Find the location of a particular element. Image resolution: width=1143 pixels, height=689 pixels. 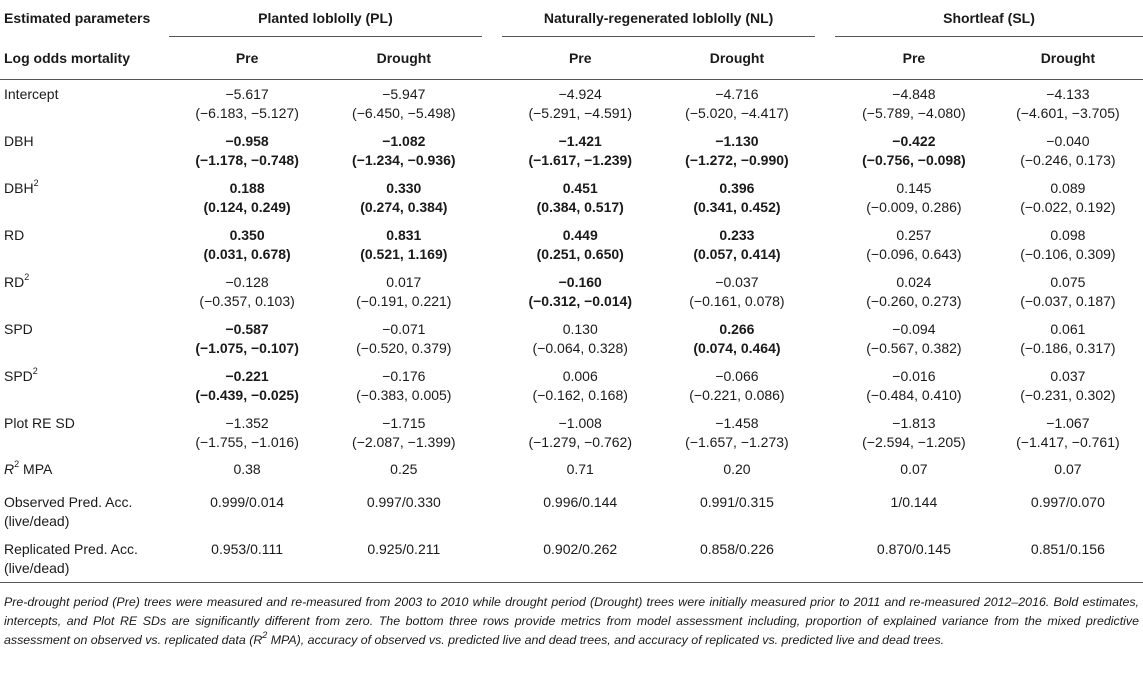

estimate-cell: −0.066 (−0.221, 0.086) is located at coordinates (737, 385).